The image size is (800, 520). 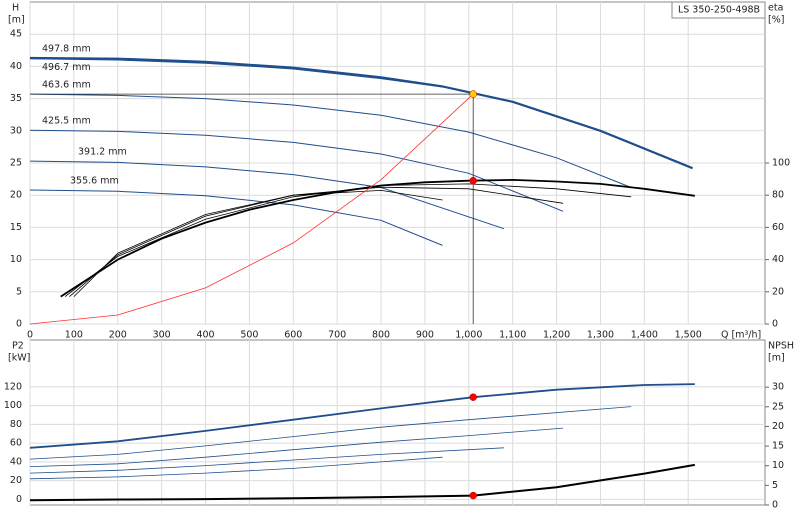 What do you see at coordinates (66, 121) in the screenshot?
I see `curve-label: 425.5 mm` at bounding box center [66, 121].